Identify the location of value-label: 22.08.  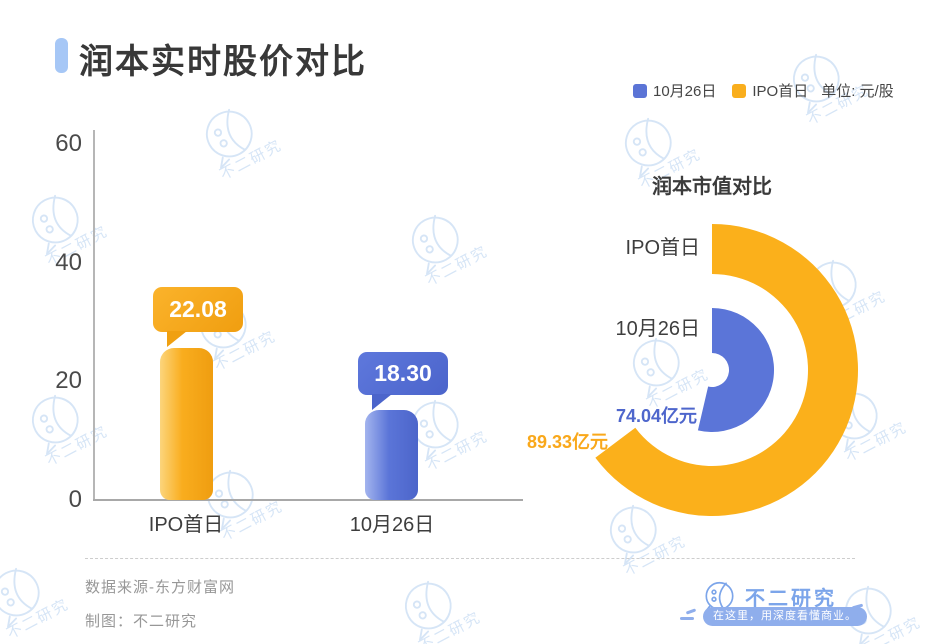
(198, 309).